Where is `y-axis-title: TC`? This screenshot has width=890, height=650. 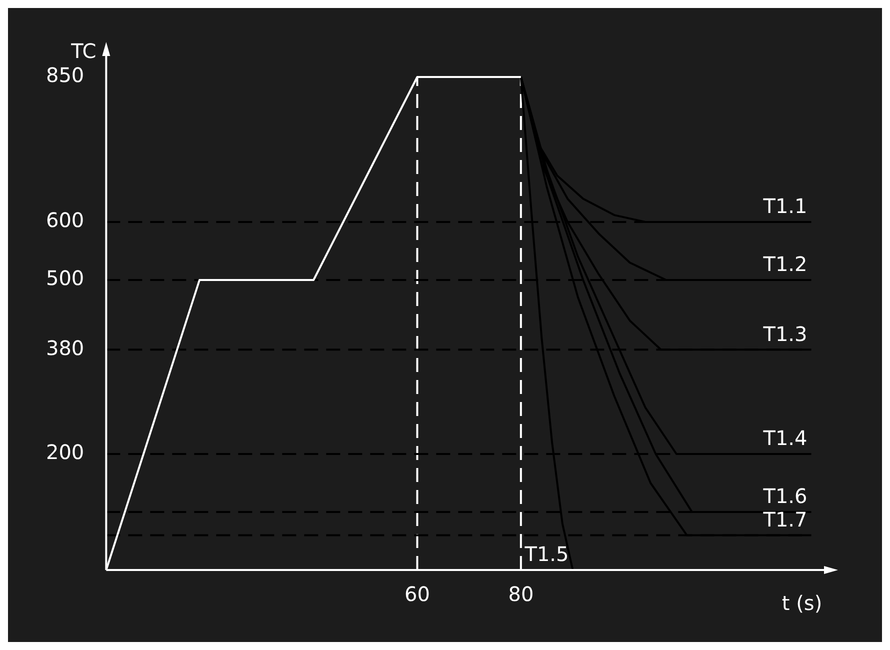
y-axis-title: TC is located at coordinates (83, 51).